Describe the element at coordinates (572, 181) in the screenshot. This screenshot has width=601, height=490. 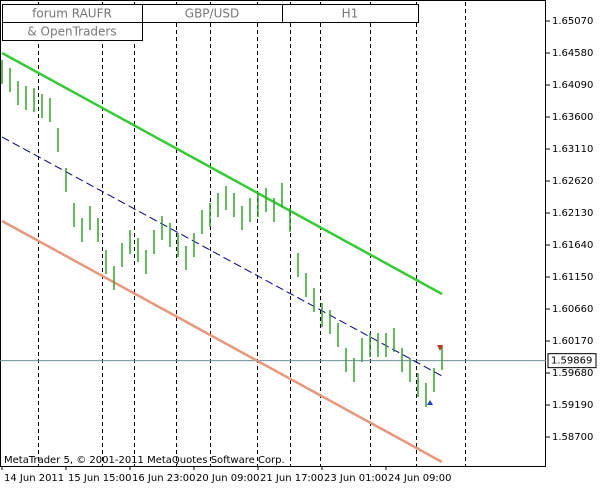
I see `y-tick-label: 1.62620` at that location.